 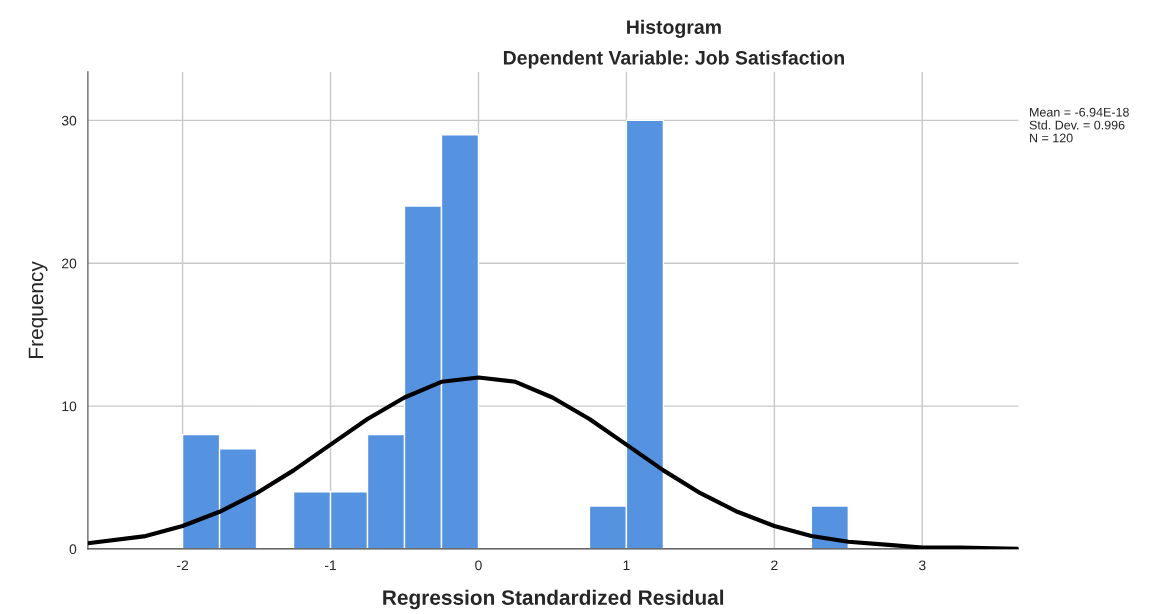 What do you see at coordinates (553, 599) in the screenshot?
I see `x-axis-title: Regression Standardized Residual` at bounding box center [553, 599].